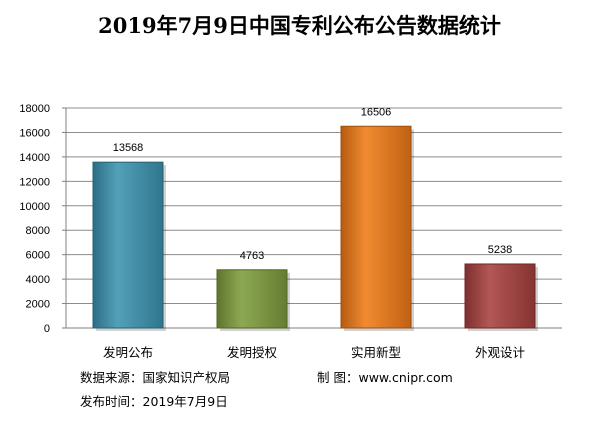  Describe the element at coordinates (34, 207) in the screenshot. I see `y-tick-label: 10000` at that location.